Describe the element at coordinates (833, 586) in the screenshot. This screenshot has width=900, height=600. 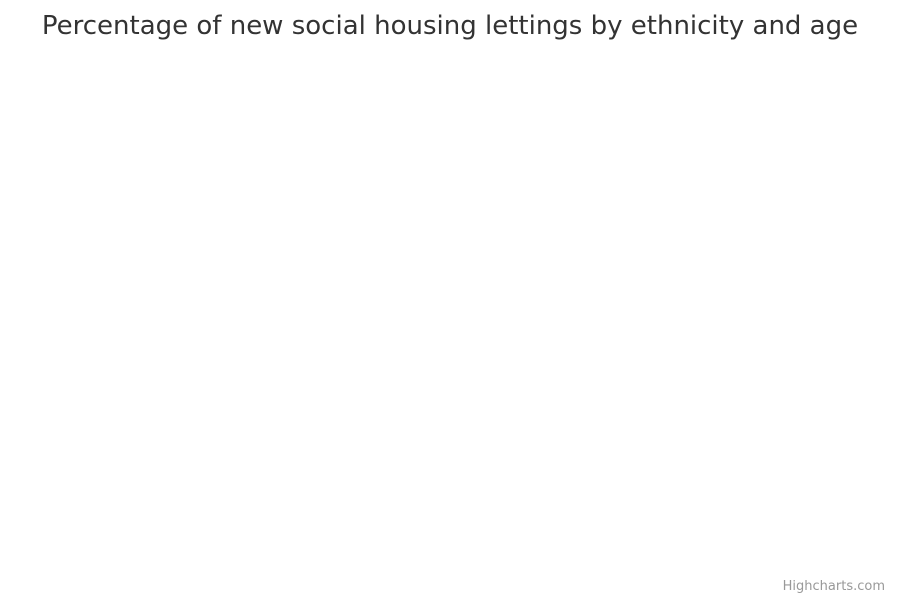
I see `credits-link: Highcharts.com` at that location.